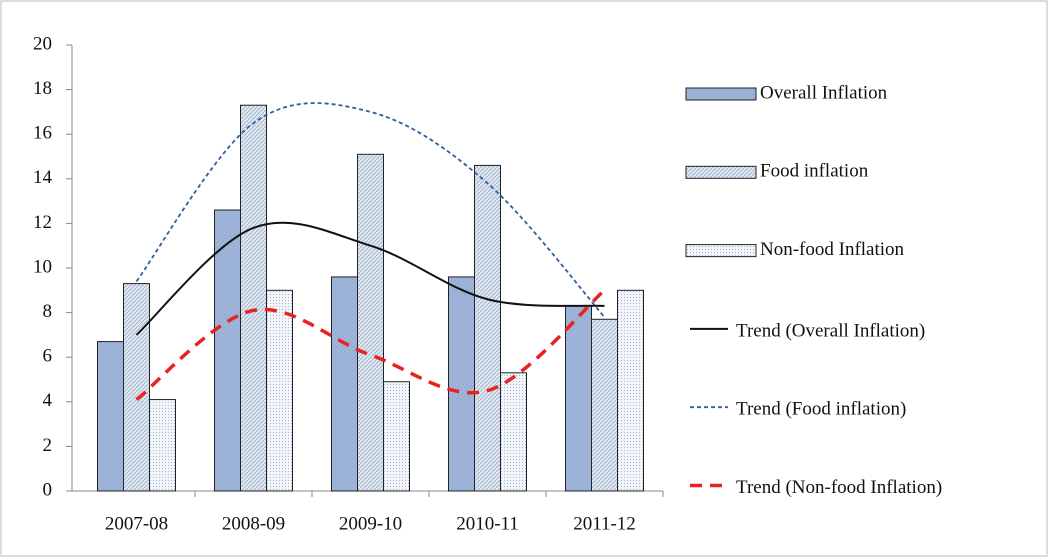 This screenshot has width=1048, height=557. Describe the element at coordinates (48, 311) in the screenshot. I see `y-tick-label: 8` at that location.